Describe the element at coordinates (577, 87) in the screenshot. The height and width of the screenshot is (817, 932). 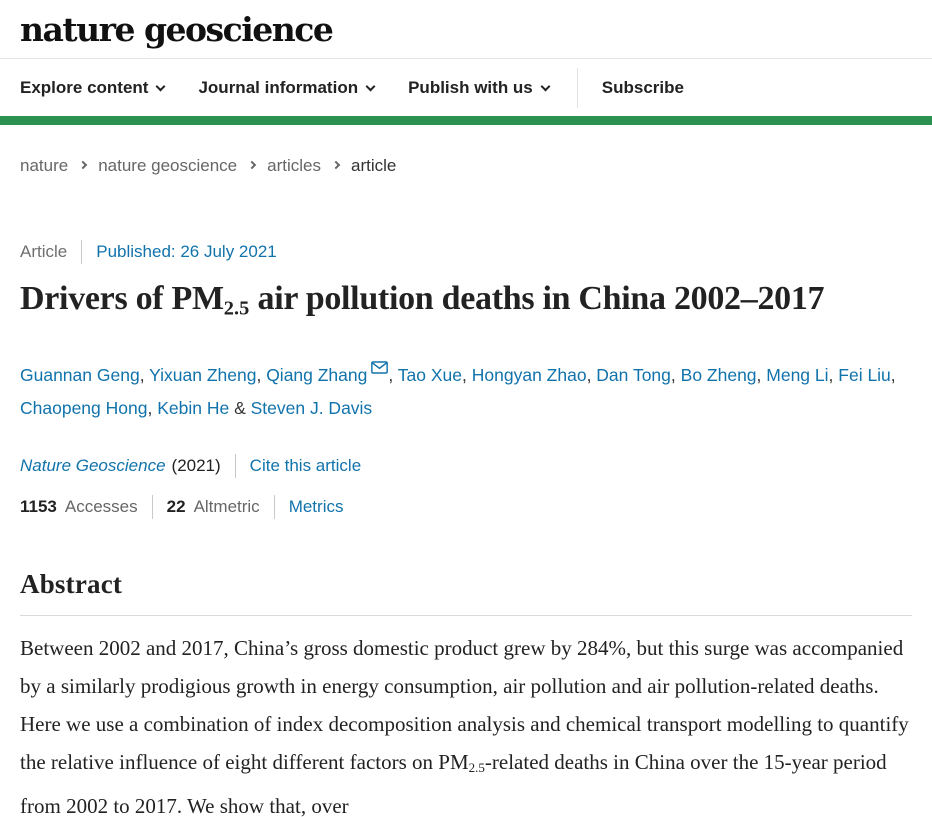
I see `nav-divider` at that location.